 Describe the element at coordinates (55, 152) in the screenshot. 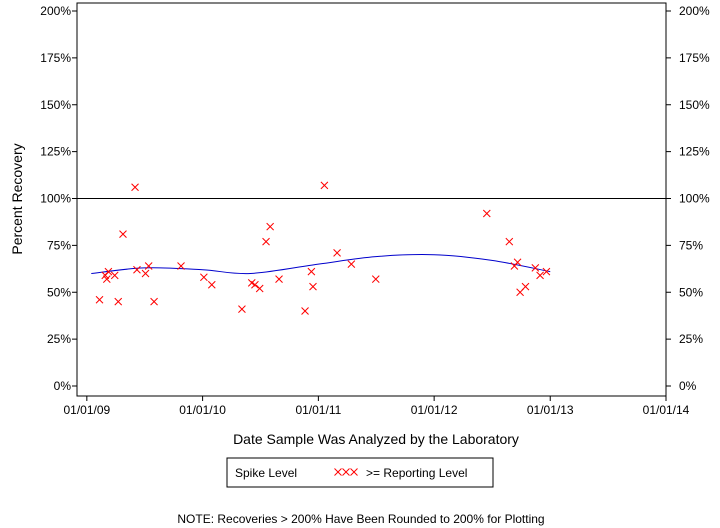

I see `y-tick-label-left: 125%` at that location.